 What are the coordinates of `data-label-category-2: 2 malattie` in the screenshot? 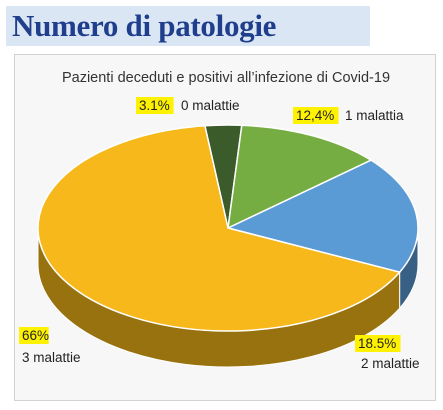 It's located at (390, 363).